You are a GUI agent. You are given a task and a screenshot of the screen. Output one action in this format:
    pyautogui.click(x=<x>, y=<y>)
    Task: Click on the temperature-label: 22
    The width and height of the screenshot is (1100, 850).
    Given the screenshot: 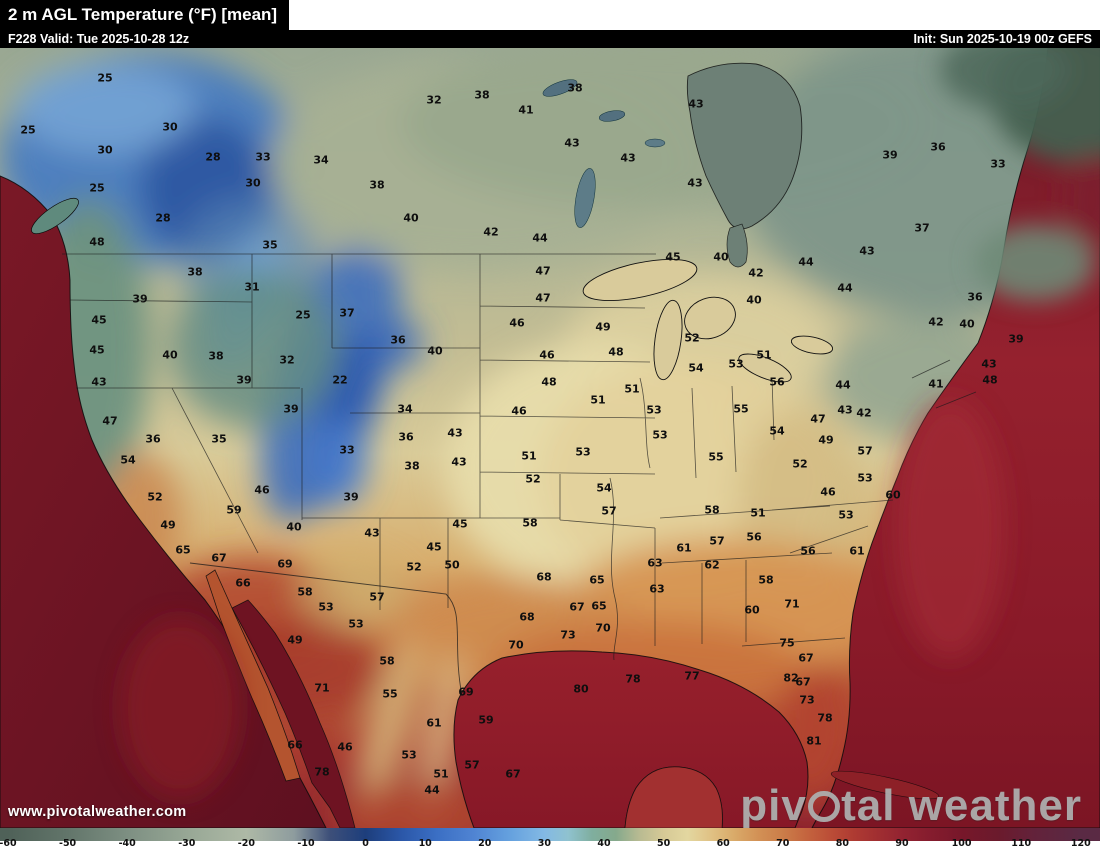 What is the action you would take?
    pyautogui.click(x=340, y=380)
    